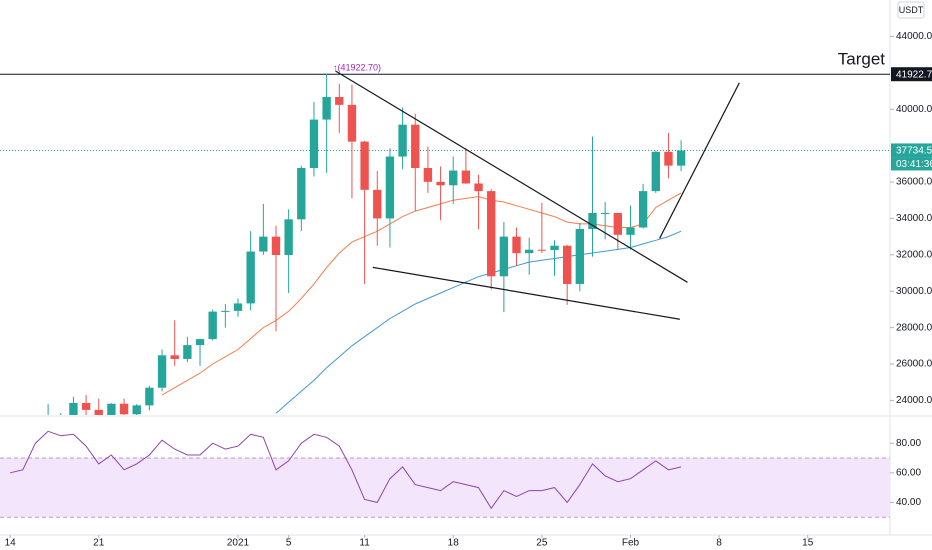  I want to click on x-tick-label: 5, so click(289, 543).